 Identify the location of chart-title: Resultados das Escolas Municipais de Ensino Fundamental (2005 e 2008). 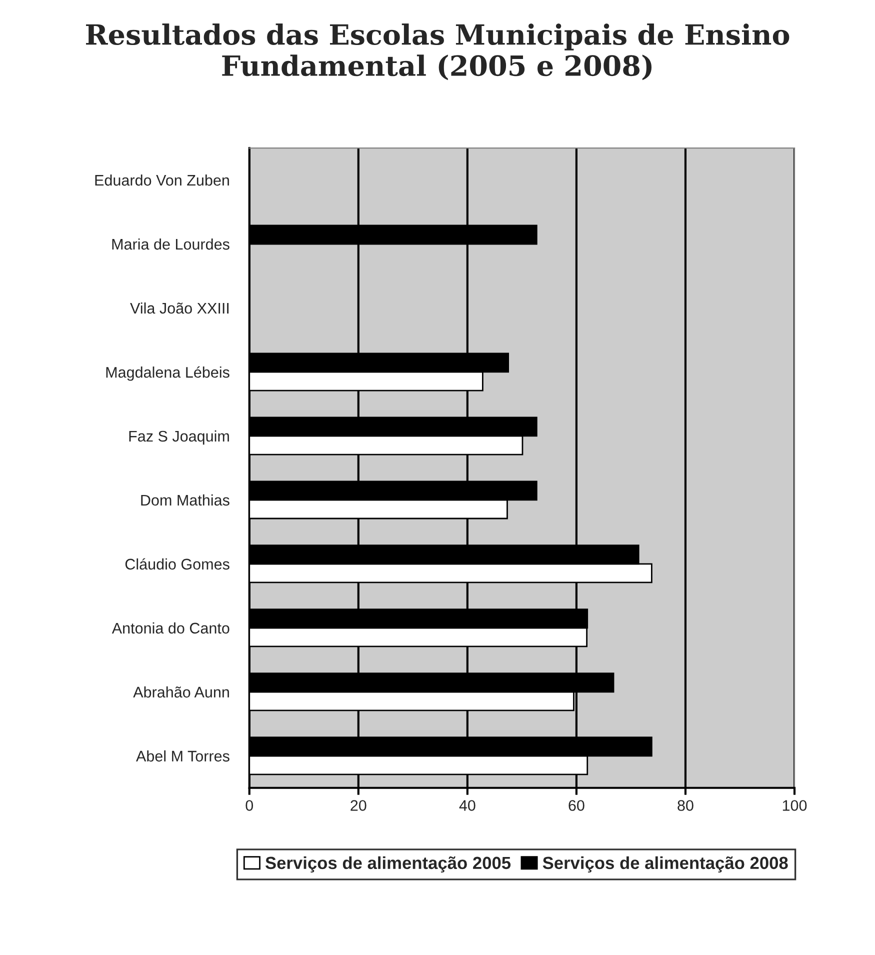
(438, 52).